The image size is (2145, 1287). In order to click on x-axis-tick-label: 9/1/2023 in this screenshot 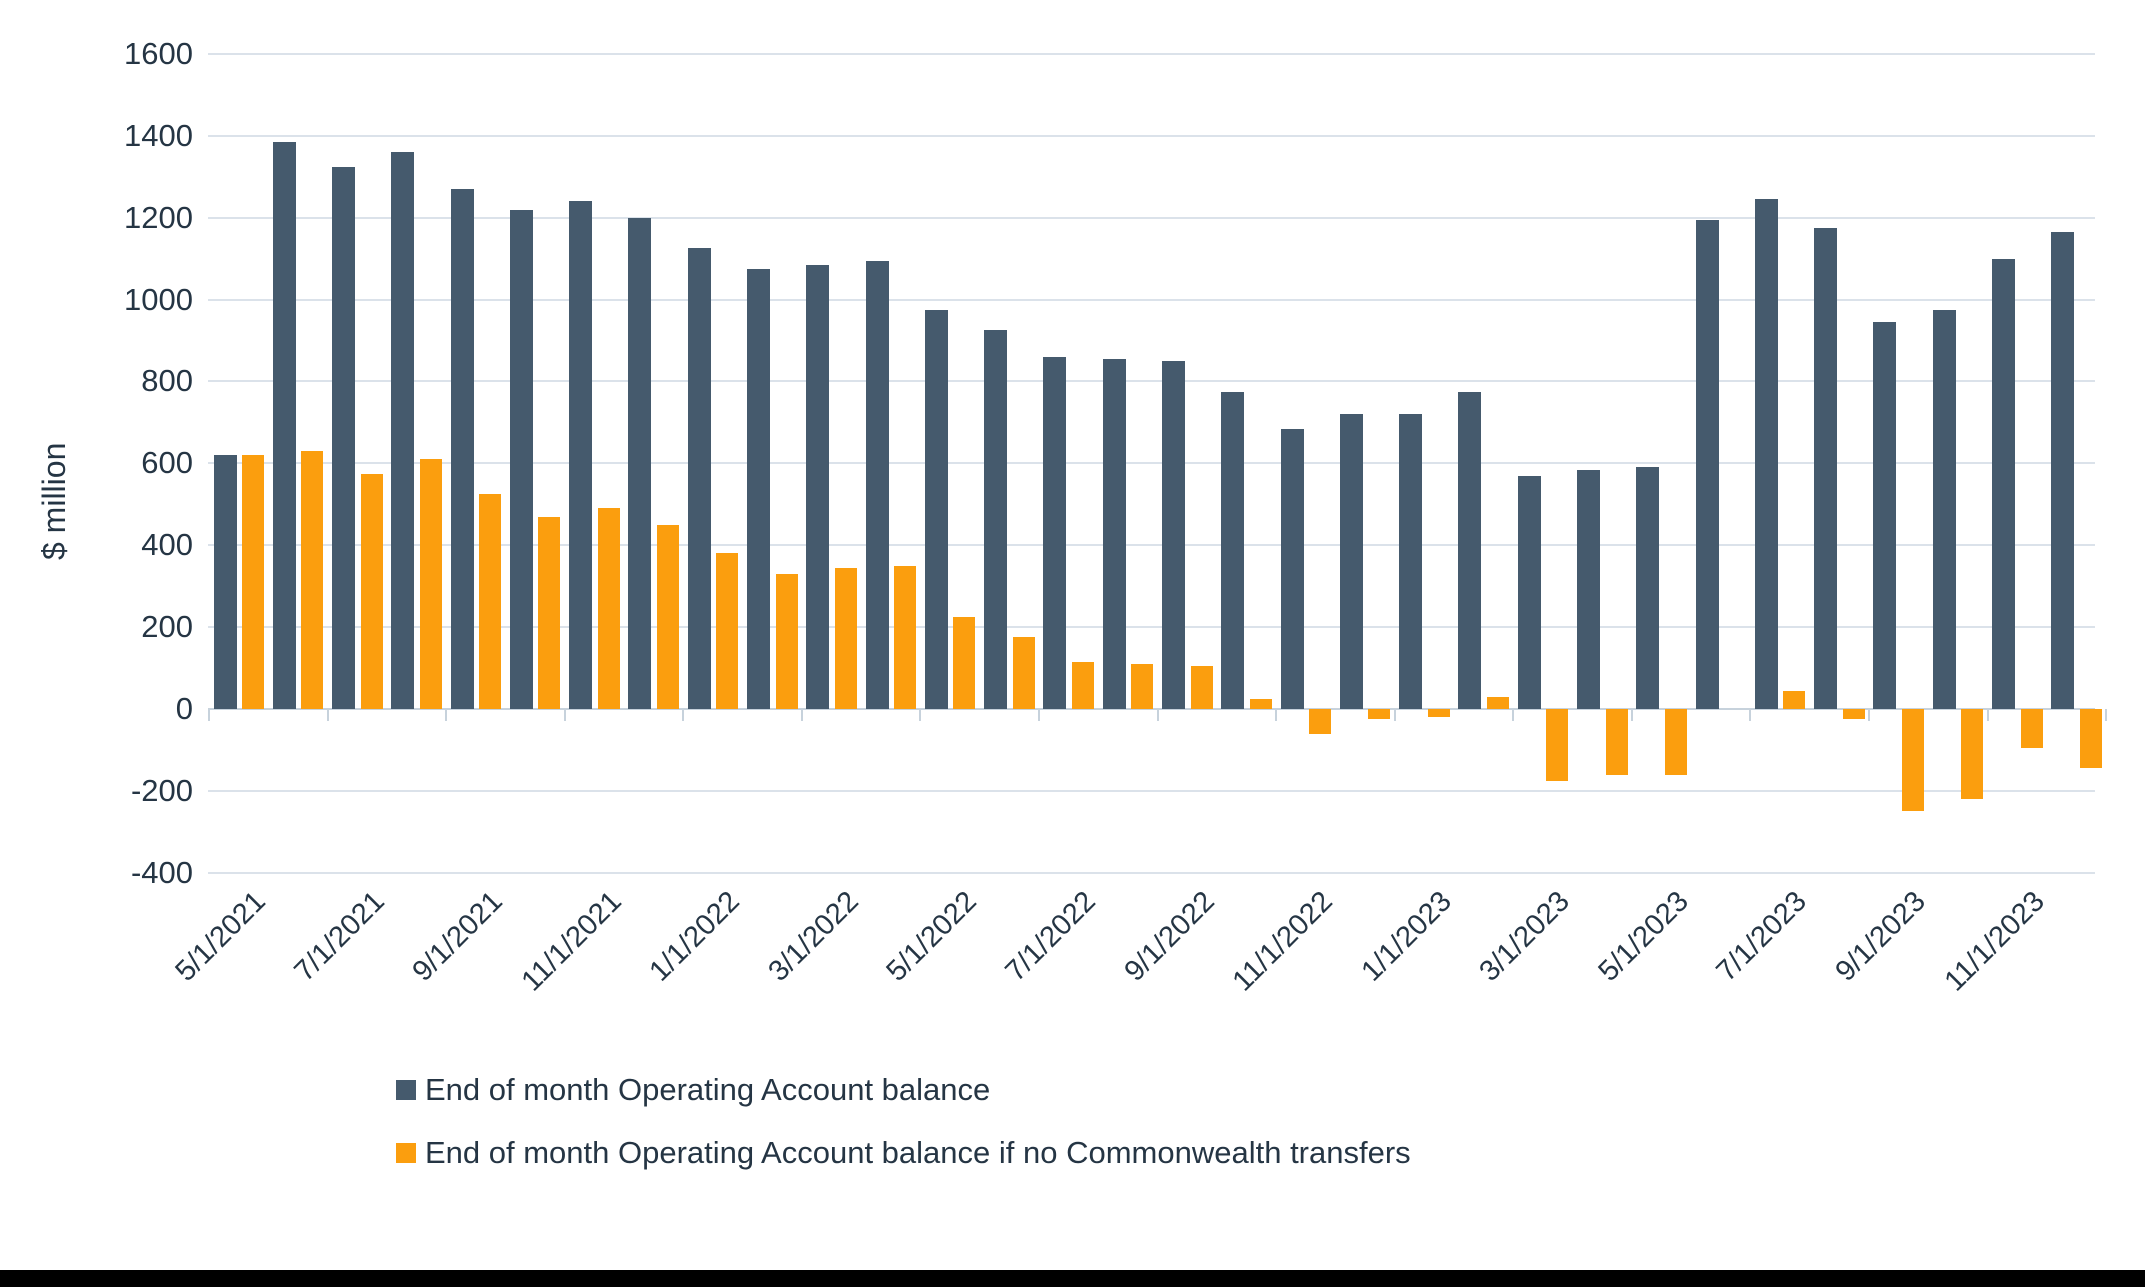, I will do `click(1880, 936)`.